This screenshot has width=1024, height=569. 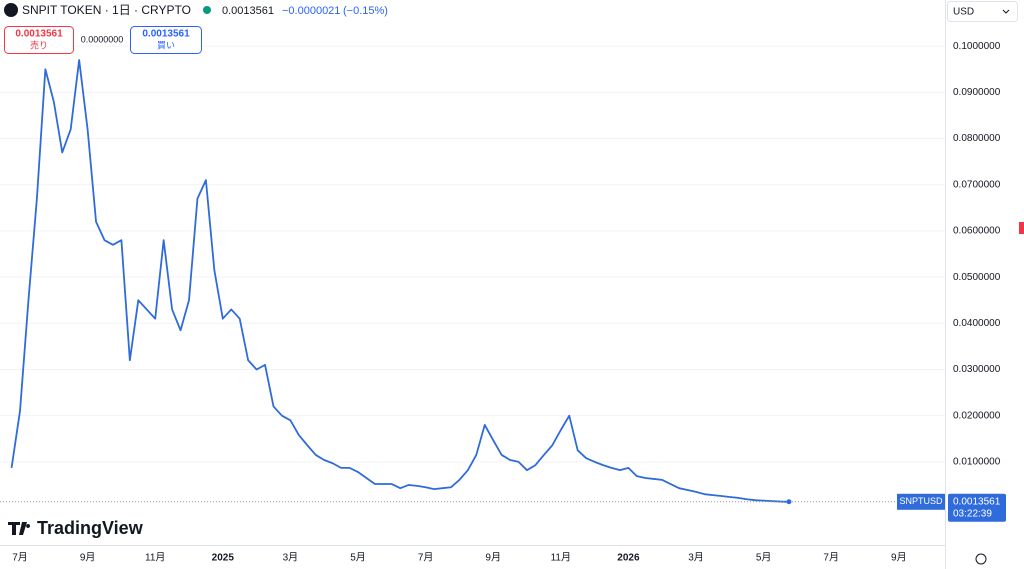 What do you see at coordinates (90, 528) in the screenshot?
I see `brand: TradingView` at bounding box center [90, 528].